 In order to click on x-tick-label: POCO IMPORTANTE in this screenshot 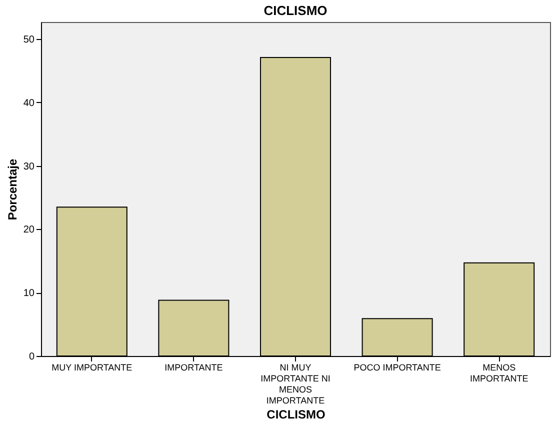, I will do `click(397, 367)`.